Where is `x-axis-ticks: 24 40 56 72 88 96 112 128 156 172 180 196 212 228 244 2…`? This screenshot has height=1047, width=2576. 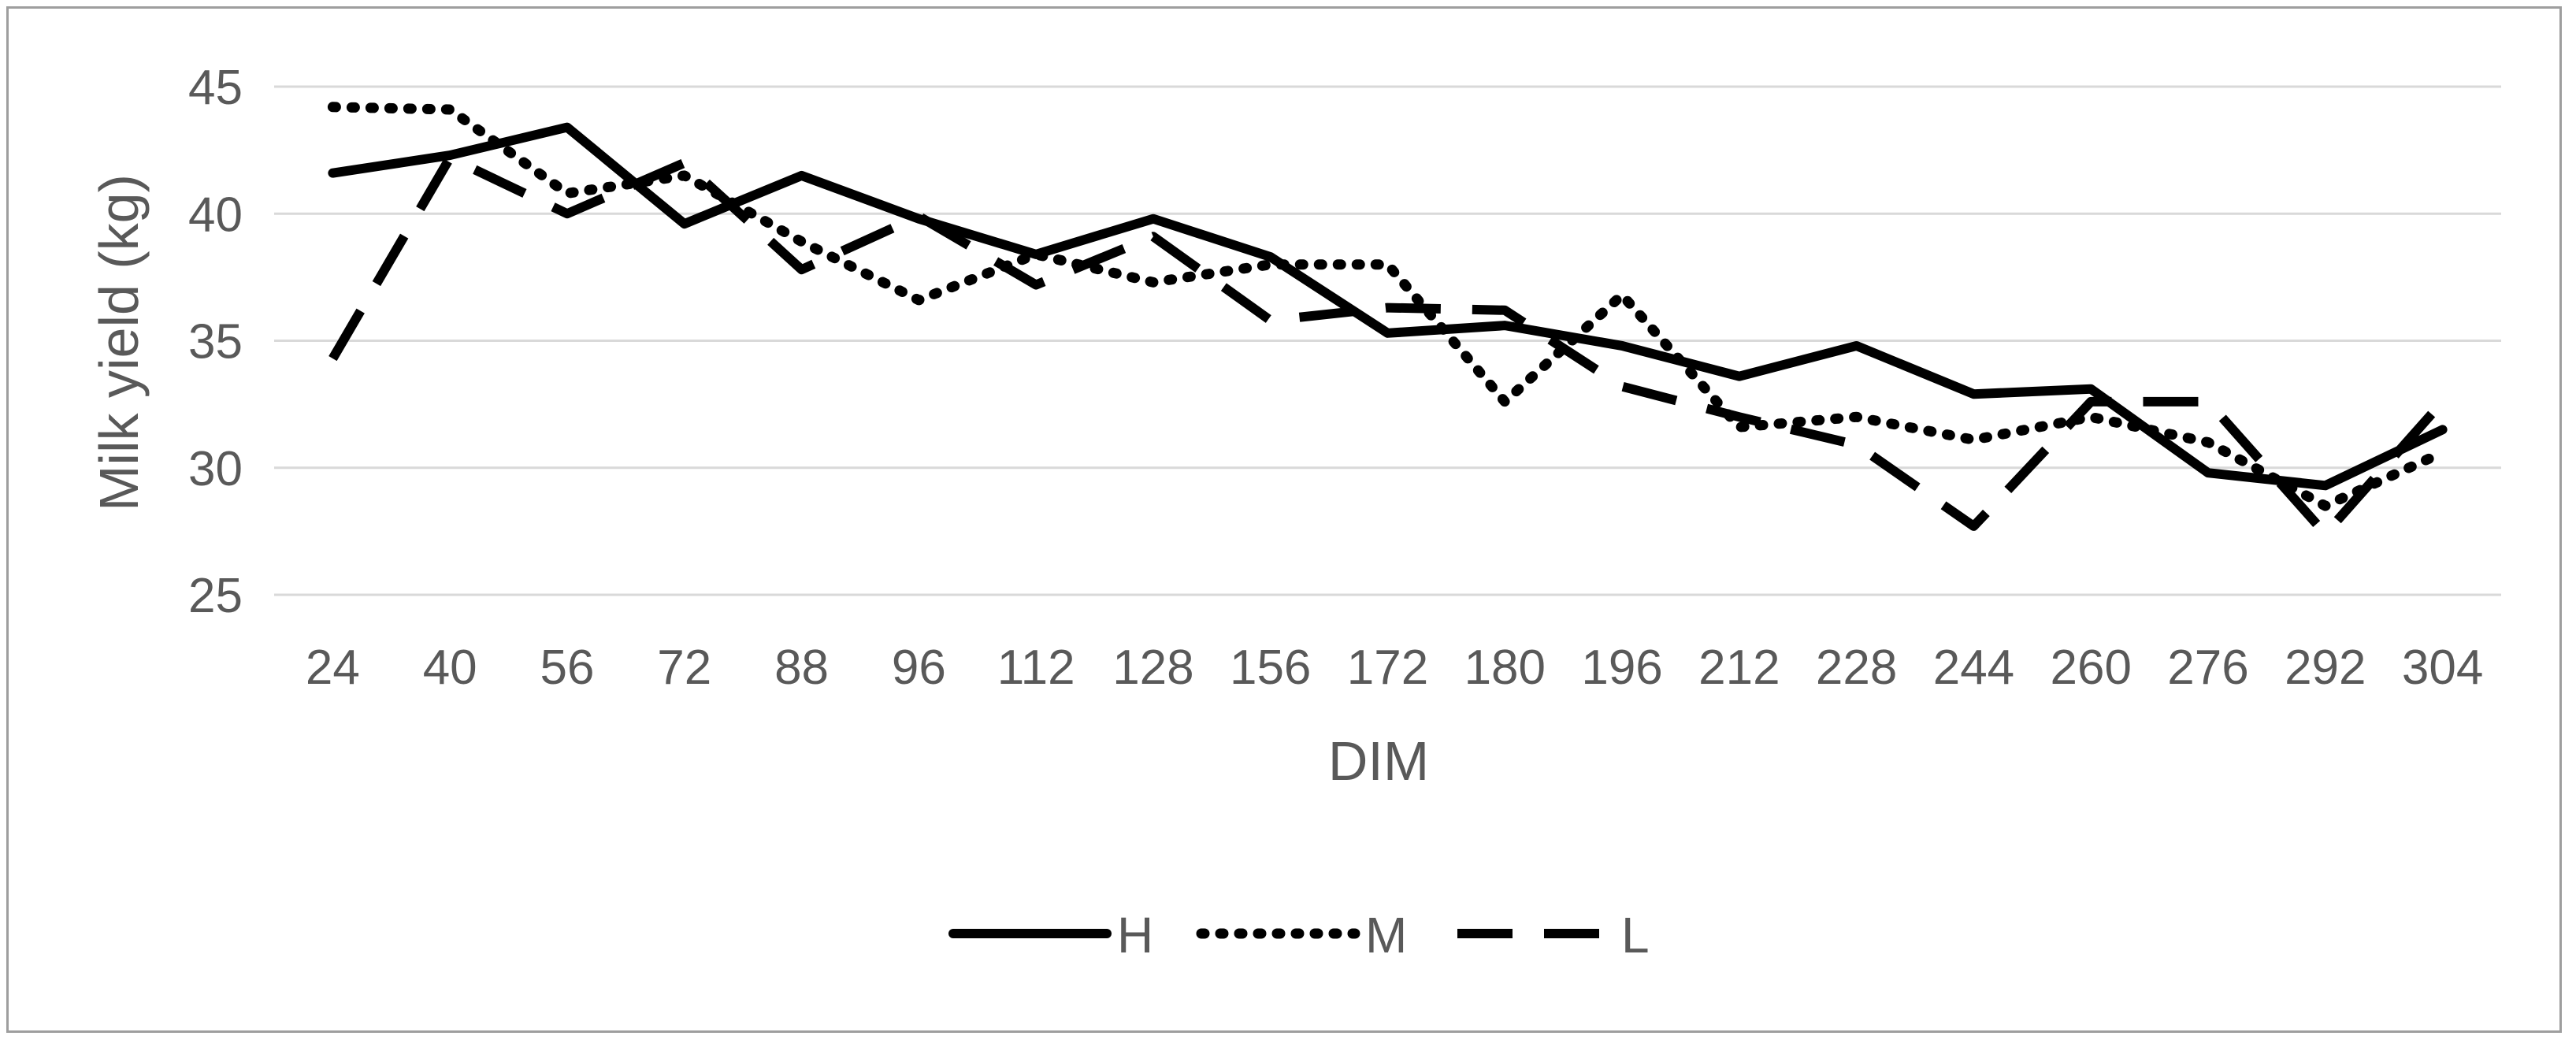
x-axis-ticks: 24 40 56 72 88 96 112 128 156 172 180 196 212 228 244 2… is located at coordinates (1394, 667).